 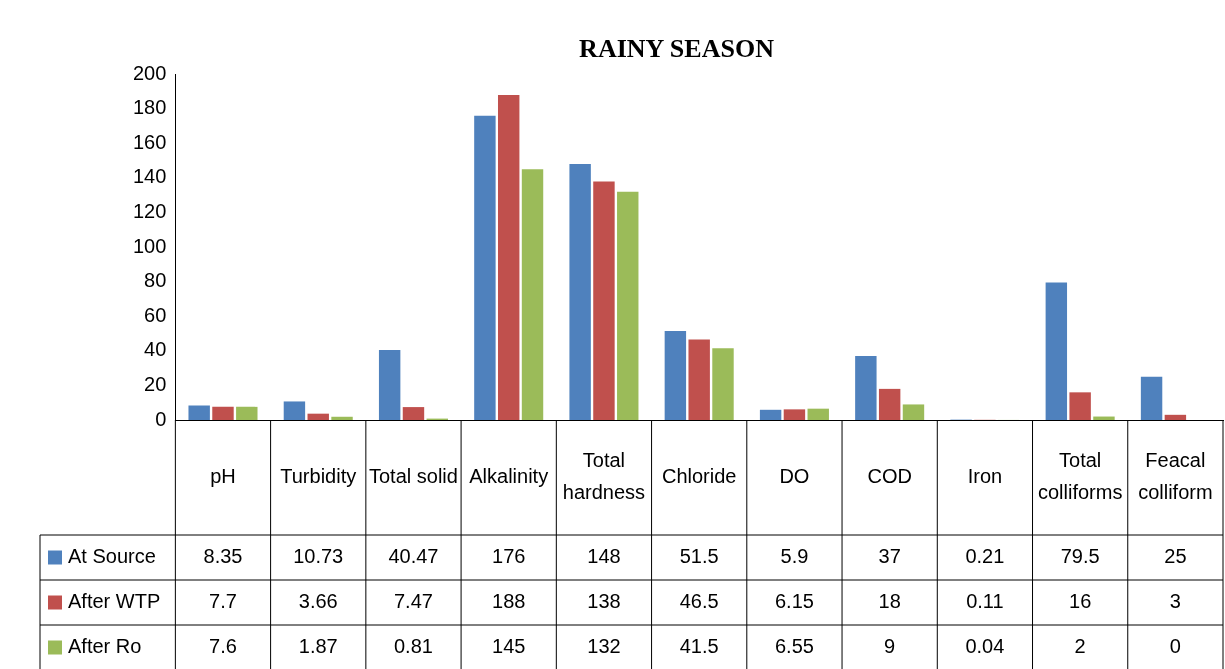 What do you see at coordinates (1080, 556) in the screenshot?
I see `data-label: 79.5` at bounding box center [1080, 556].